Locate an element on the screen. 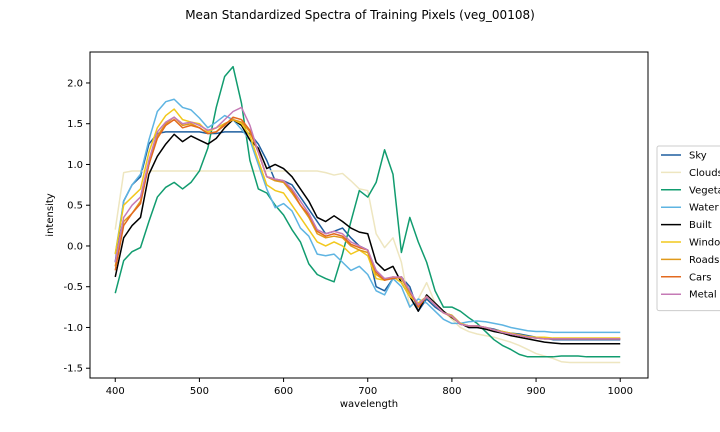  y-tick-label: -1.5 is located at coordinates (73, 369).